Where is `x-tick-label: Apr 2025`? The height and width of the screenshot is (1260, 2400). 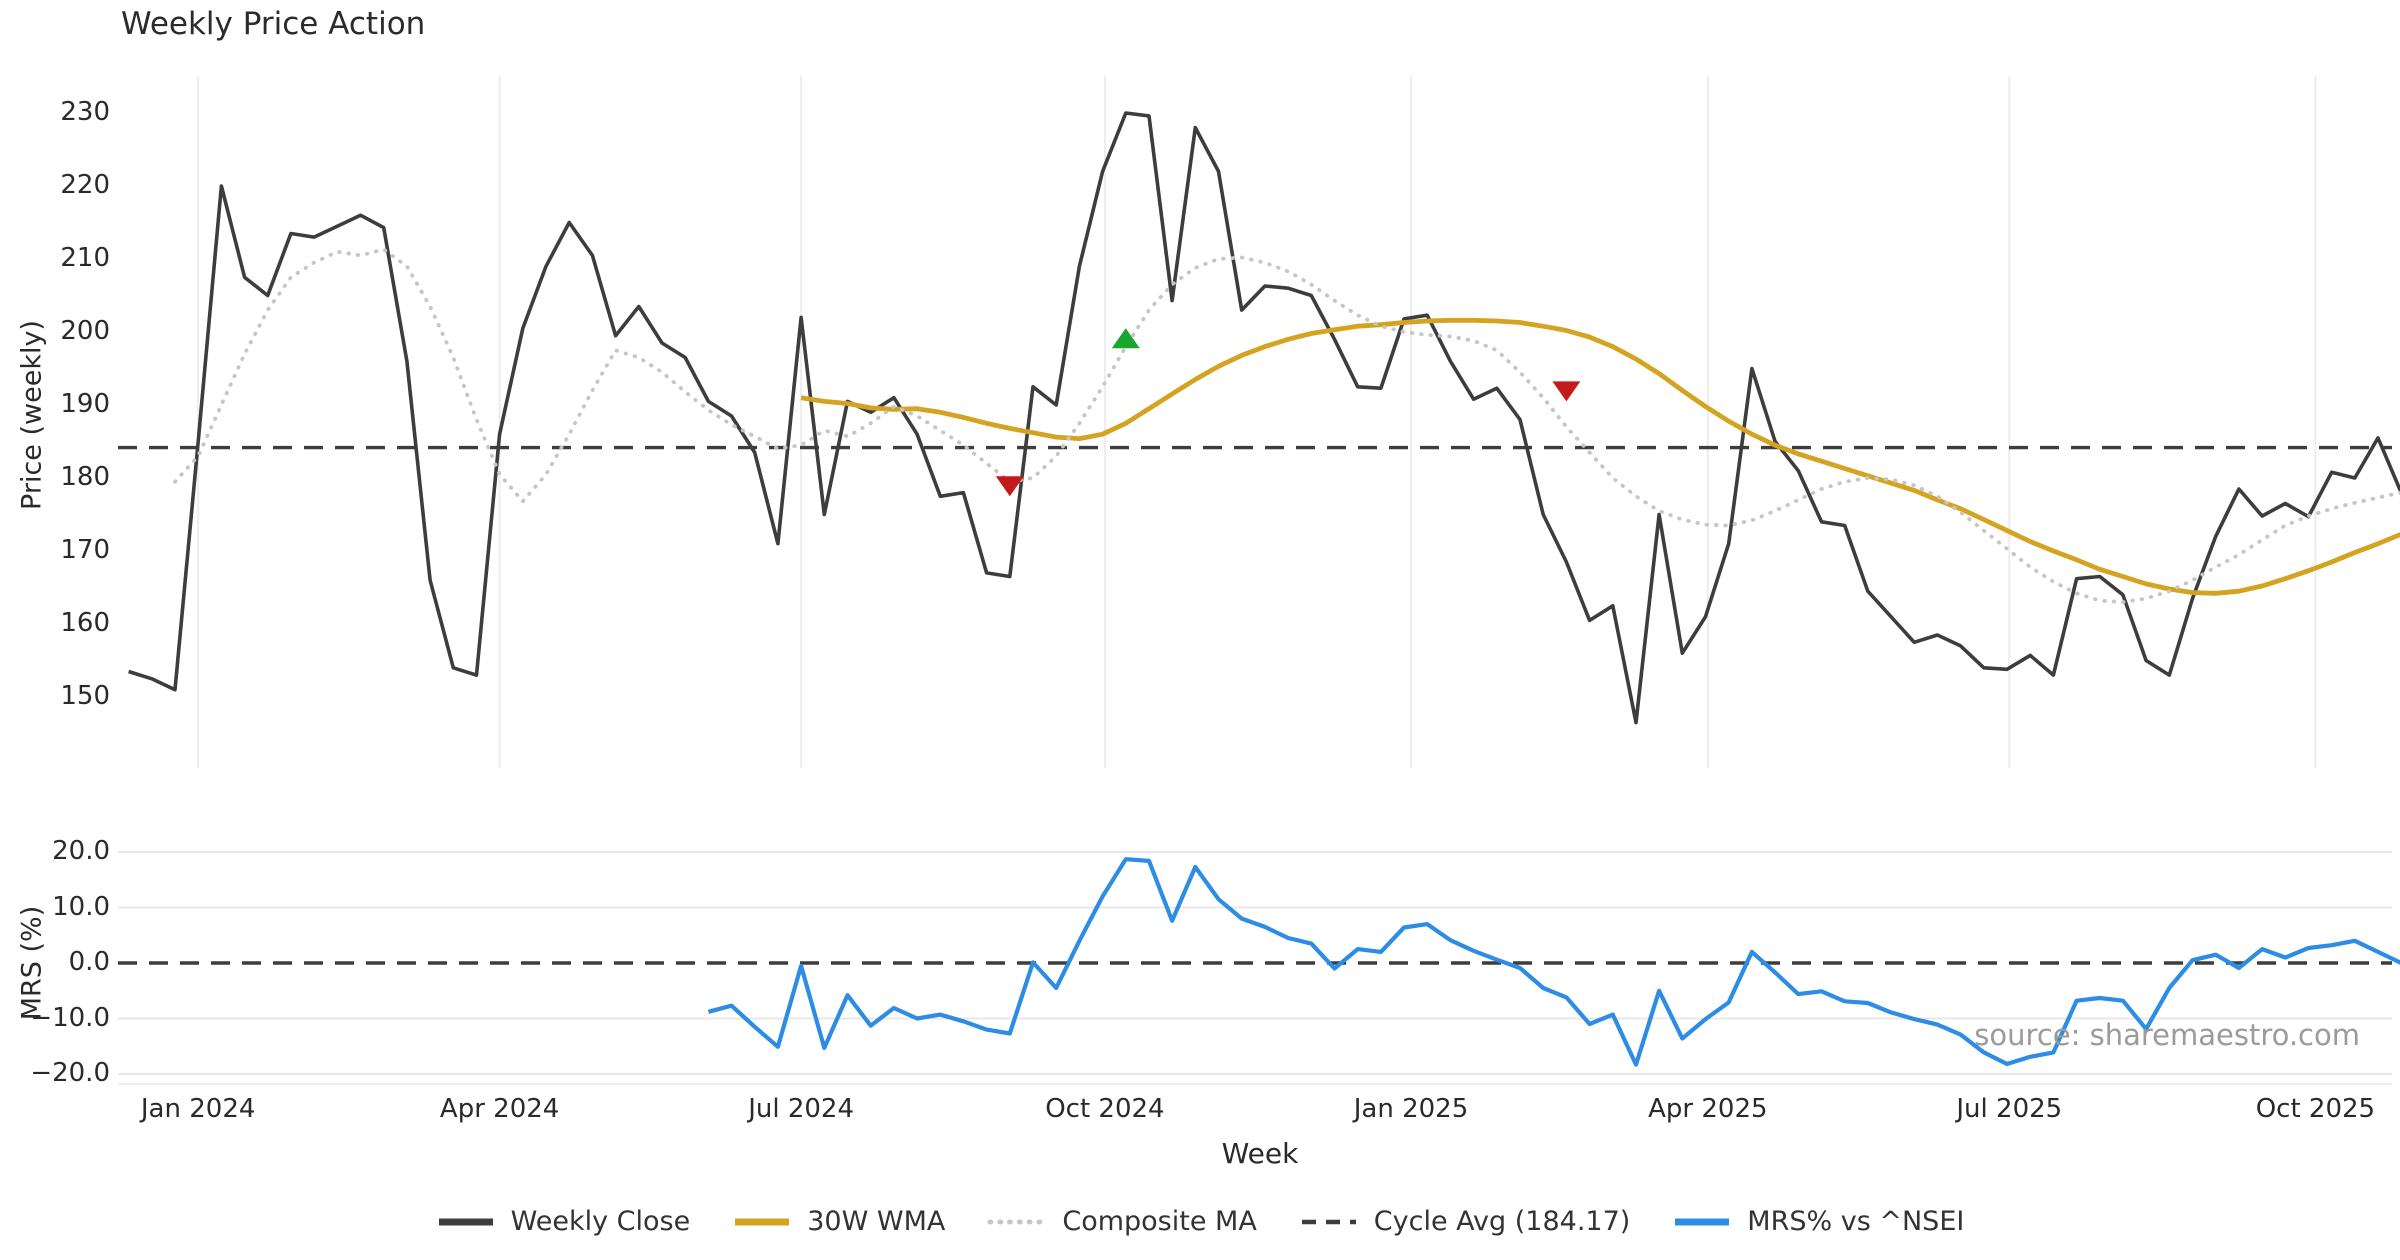
x-tick-label: Apr 2025 is located at coordinates (1708, 1109).